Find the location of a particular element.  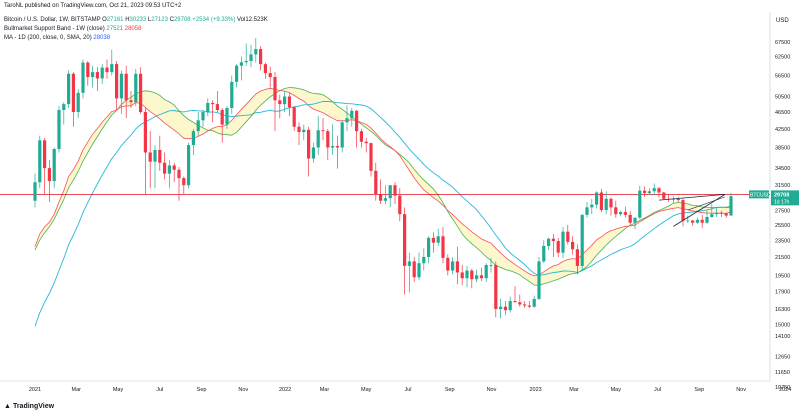

symbol-title: Bitcoin / U.S. Dollar, 1W, BITSTAMP is located at coordinates (52, 20).